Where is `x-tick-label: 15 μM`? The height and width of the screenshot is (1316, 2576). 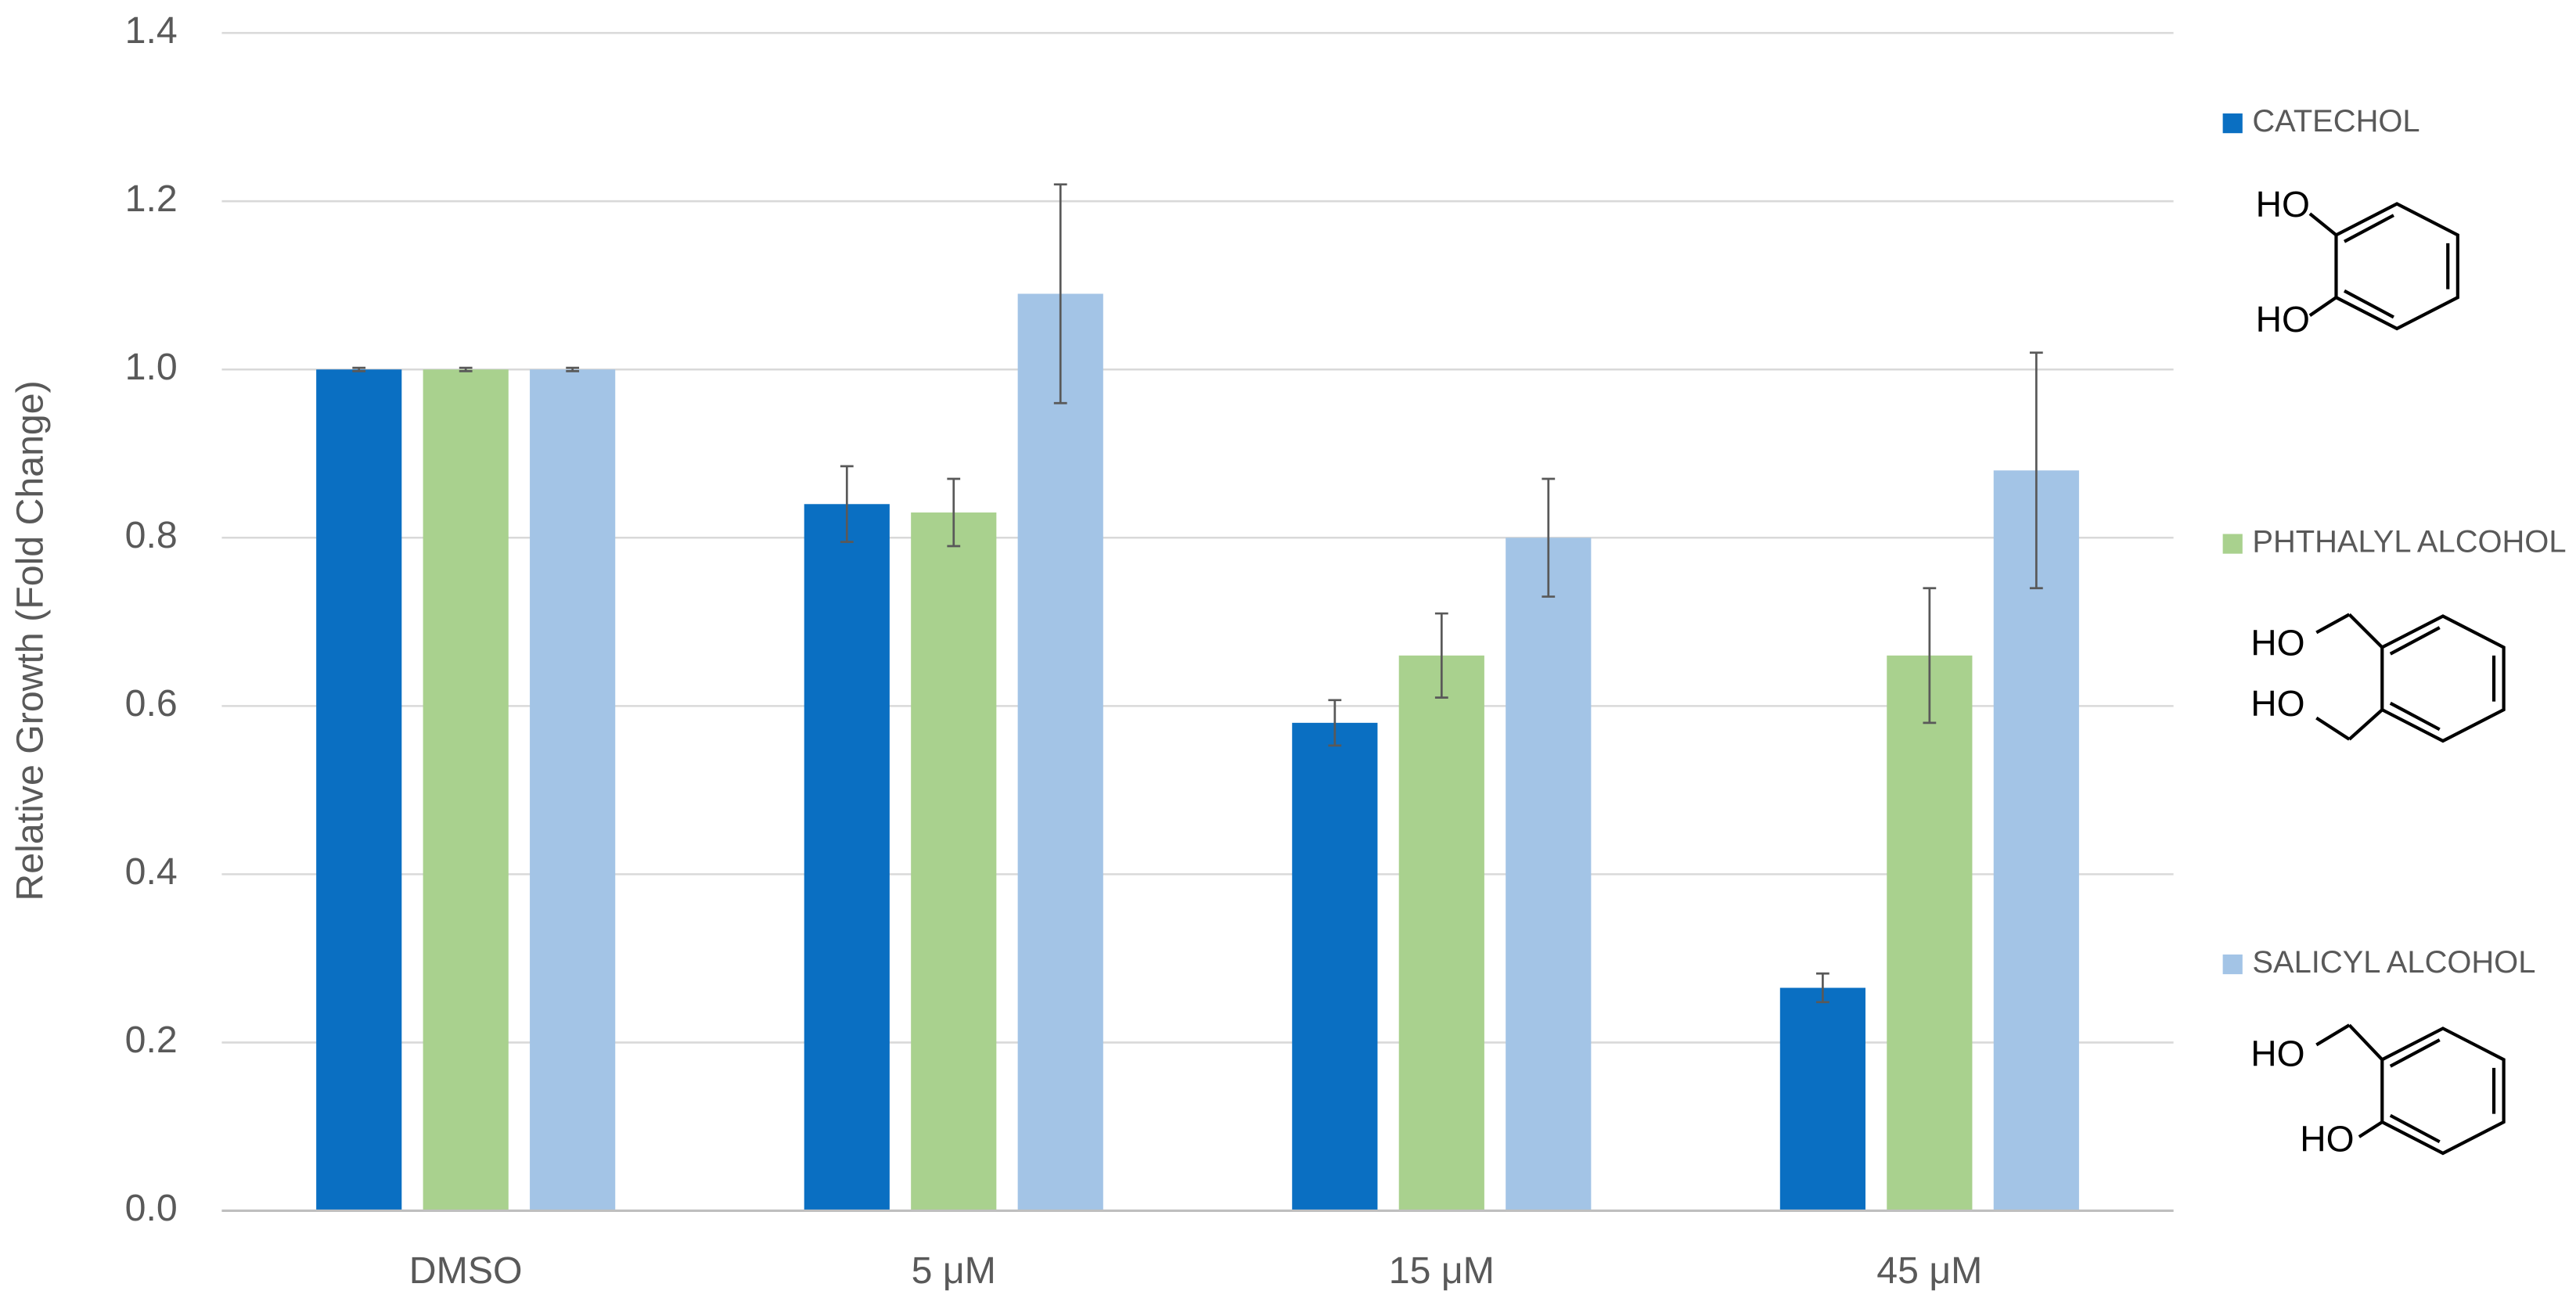
x-tick-label: 15 μM is located at coordinates (1442, 1270).